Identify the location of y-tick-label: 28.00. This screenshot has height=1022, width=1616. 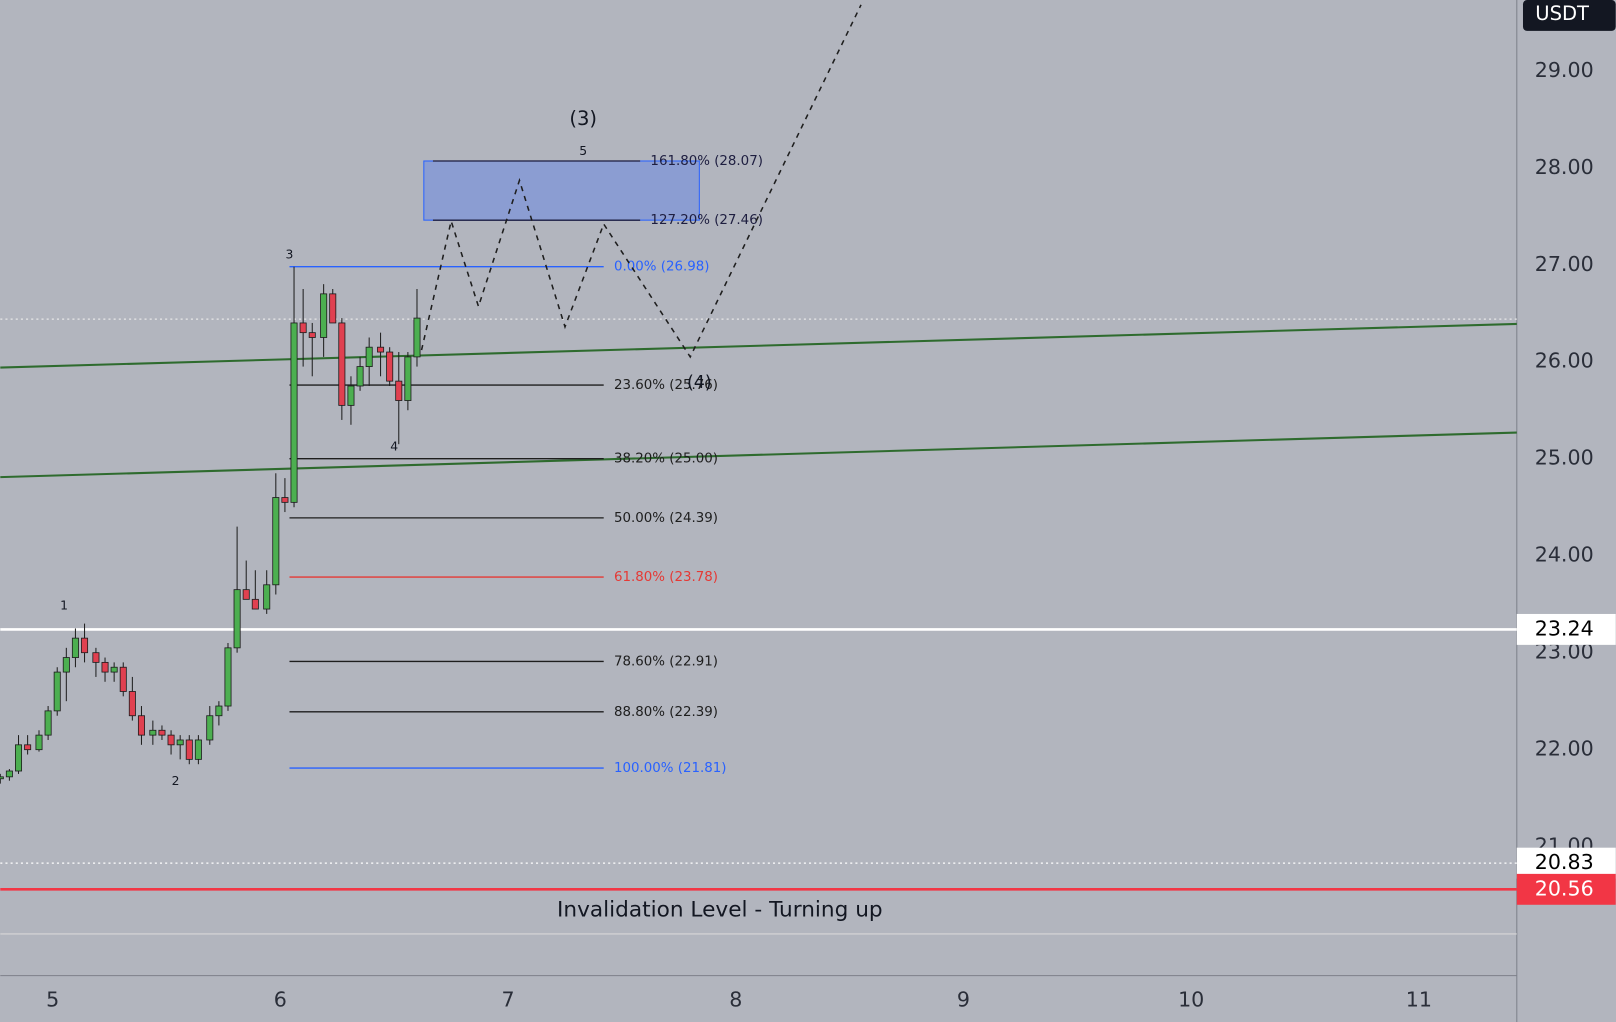
(1564, 167).